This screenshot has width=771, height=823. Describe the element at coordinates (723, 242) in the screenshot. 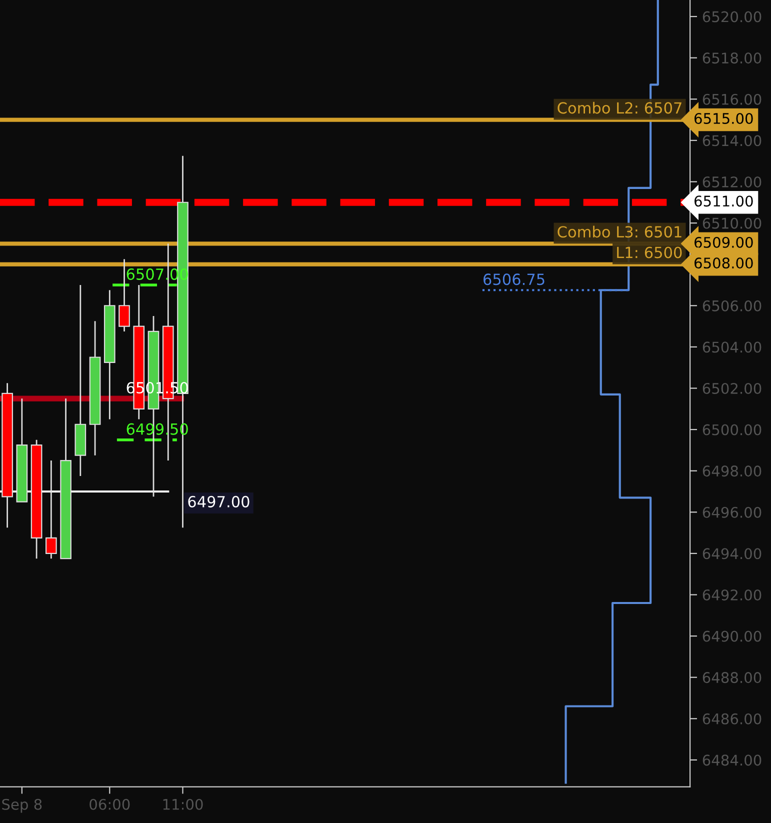

I see `ref-line-label: 6509.00` at that location.